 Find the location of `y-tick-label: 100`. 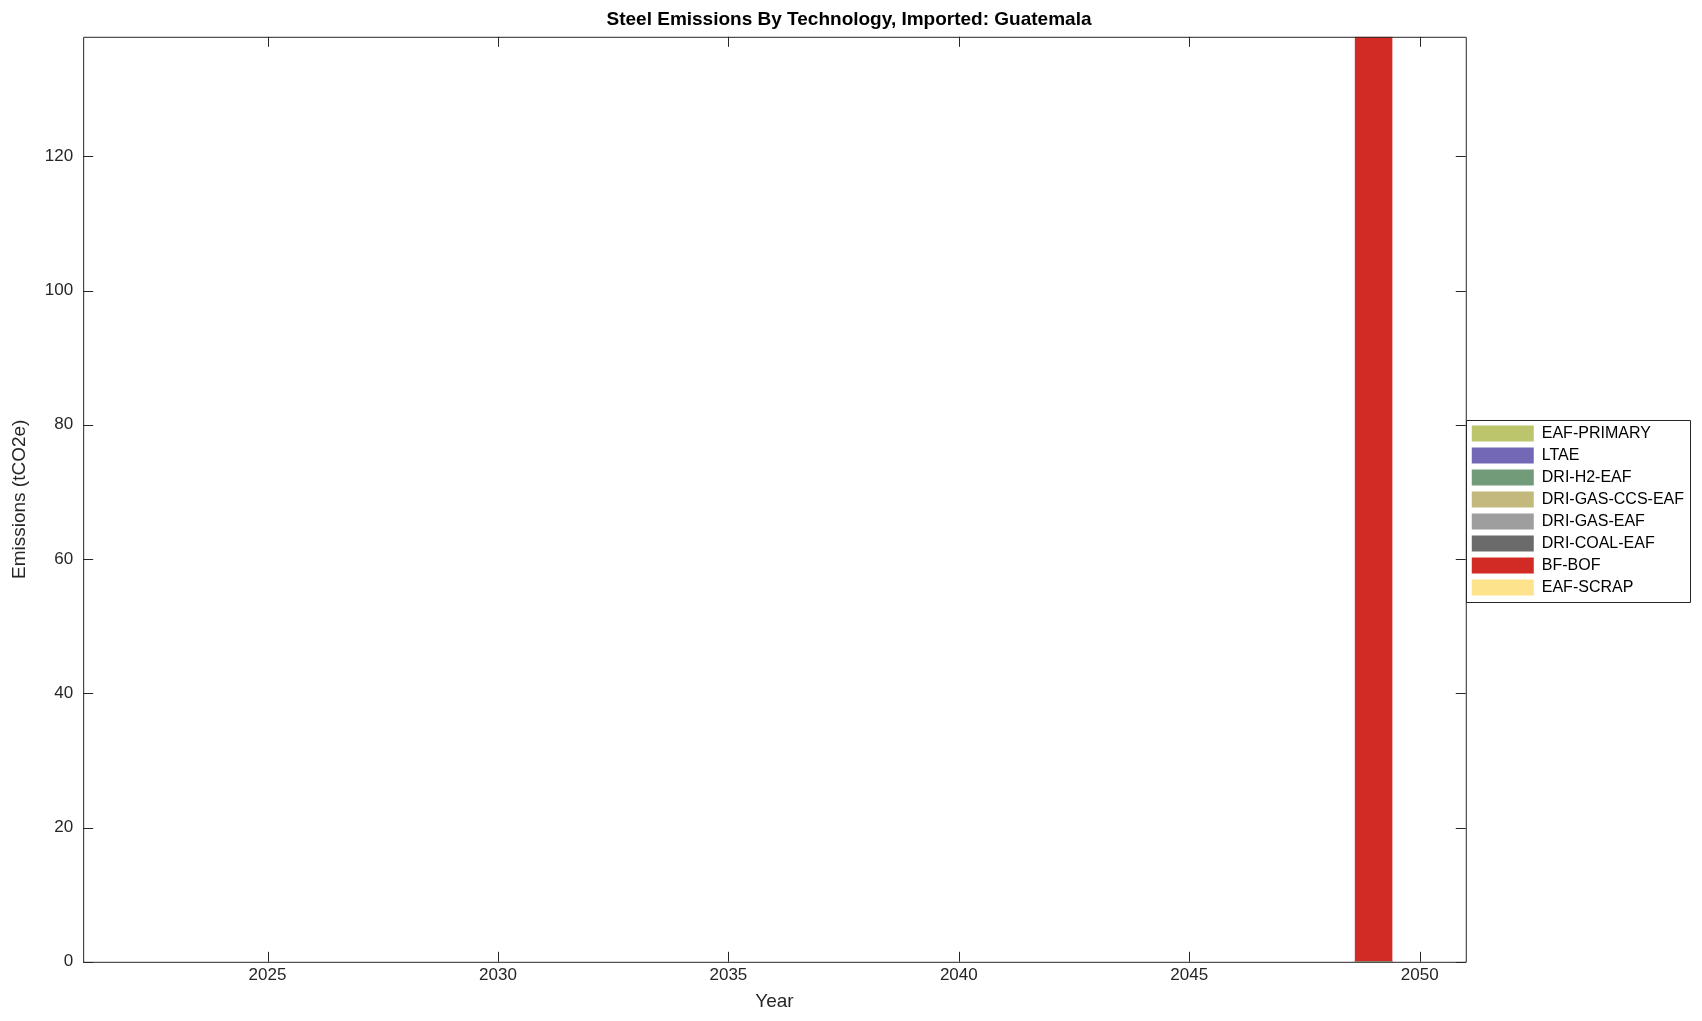

y-tick-label: 100 is located at coordinates (59, 290).